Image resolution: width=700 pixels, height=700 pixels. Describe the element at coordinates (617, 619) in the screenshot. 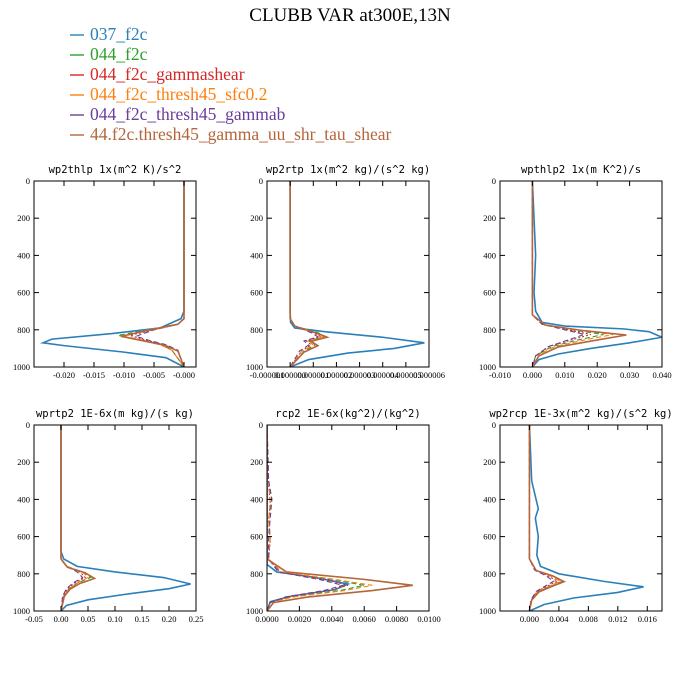

I see `x-tick-label: 0.012` at that location.